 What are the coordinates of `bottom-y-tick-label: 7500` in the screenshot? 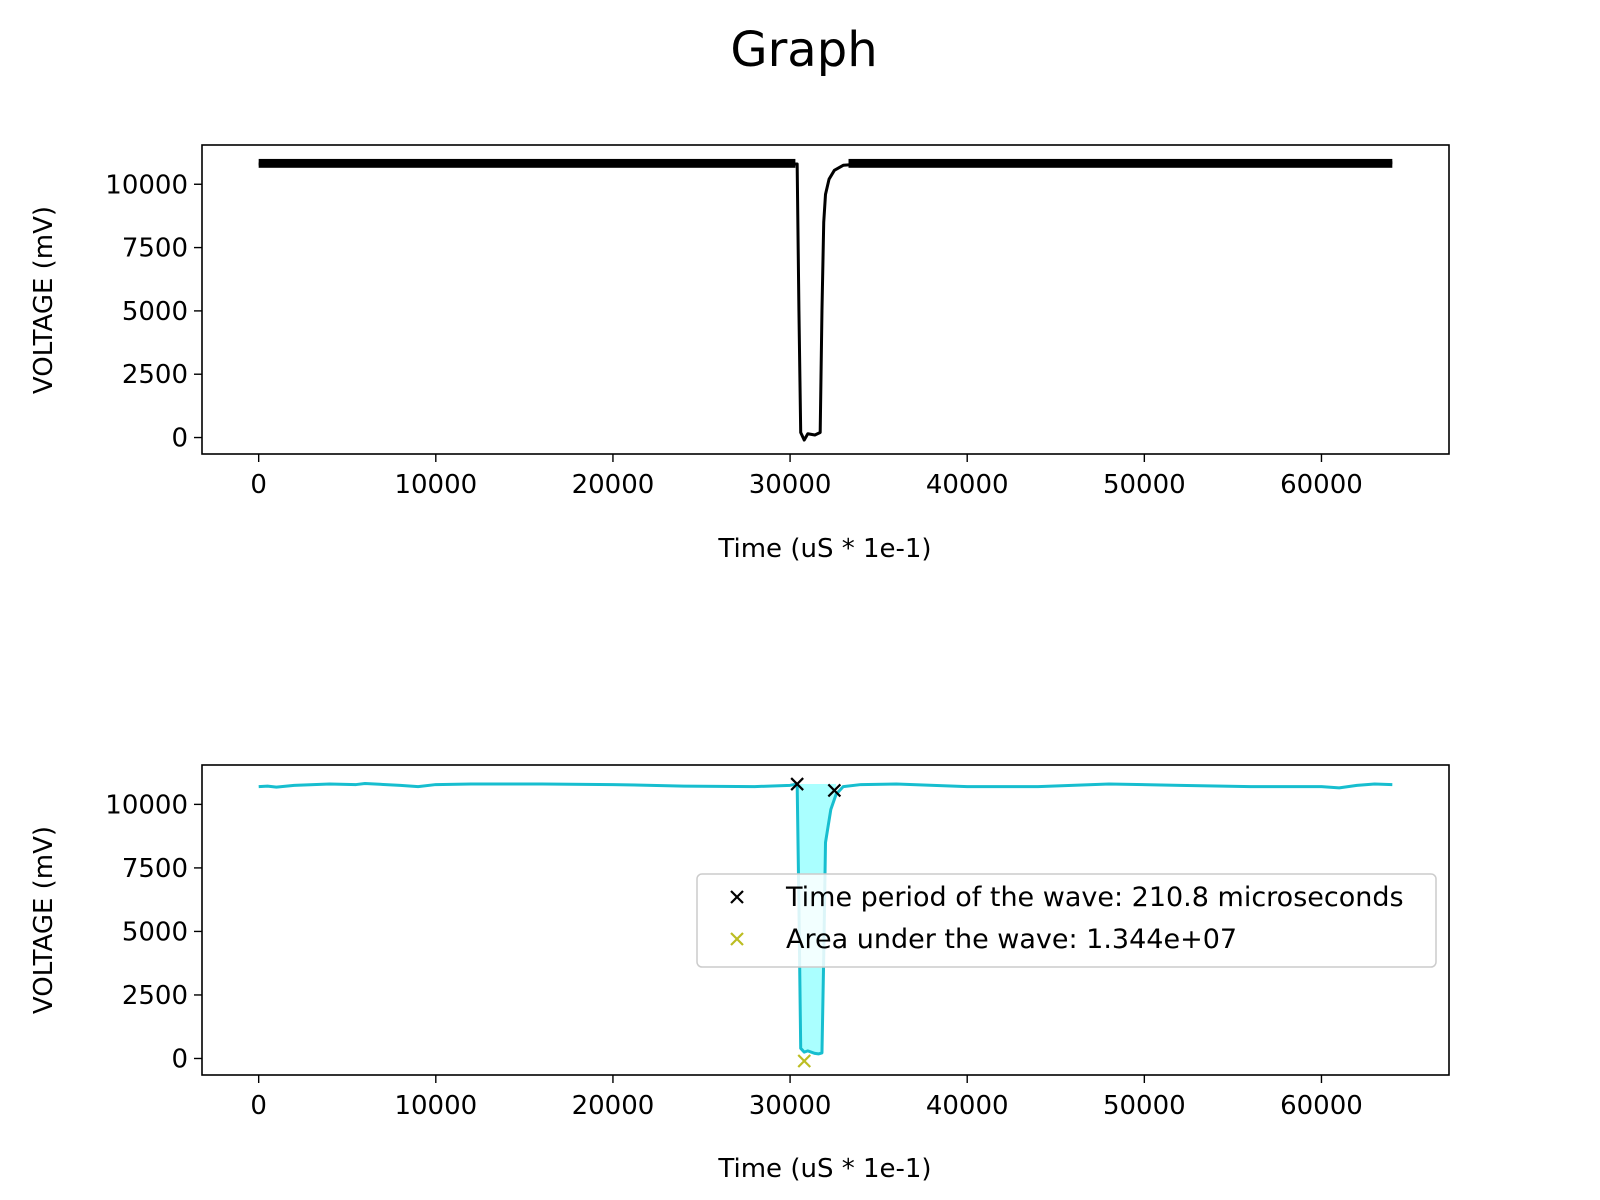 It's located at (155, 869).